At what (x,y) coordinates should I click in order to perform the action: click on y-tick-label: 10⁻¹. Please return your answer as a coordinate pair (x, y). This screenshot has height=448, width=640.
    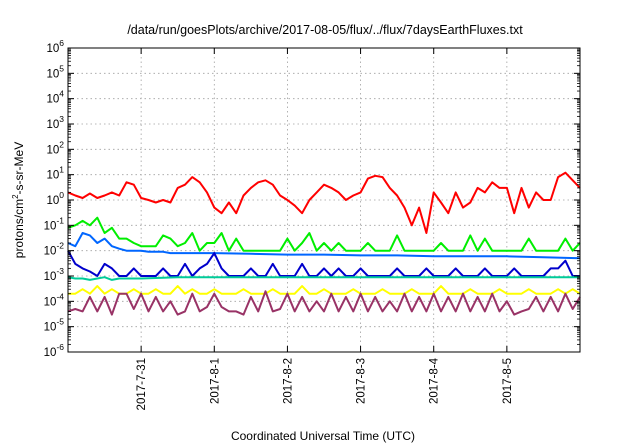
    Looking at the image, I should click on (54, 223).